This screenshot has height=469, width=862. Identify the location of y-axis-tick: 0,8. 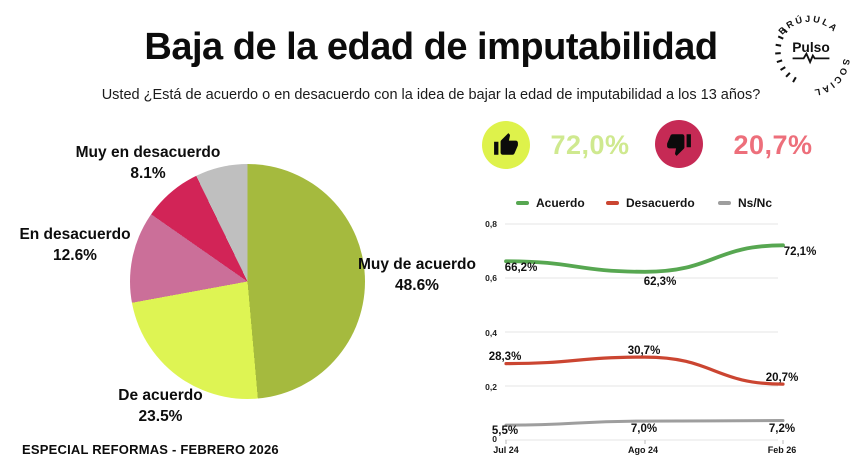
(491, 224).